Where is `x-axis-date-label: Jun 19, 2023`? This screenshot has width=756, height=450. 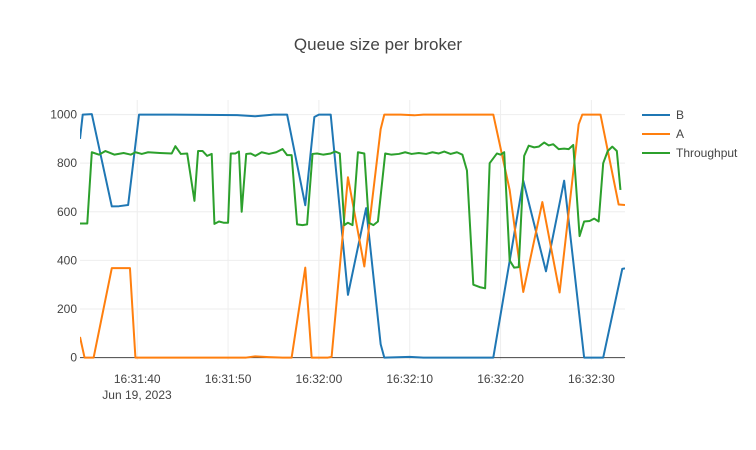 x-axis-date-label: Jun 19, 2023 is located at coordinates (137, 395).